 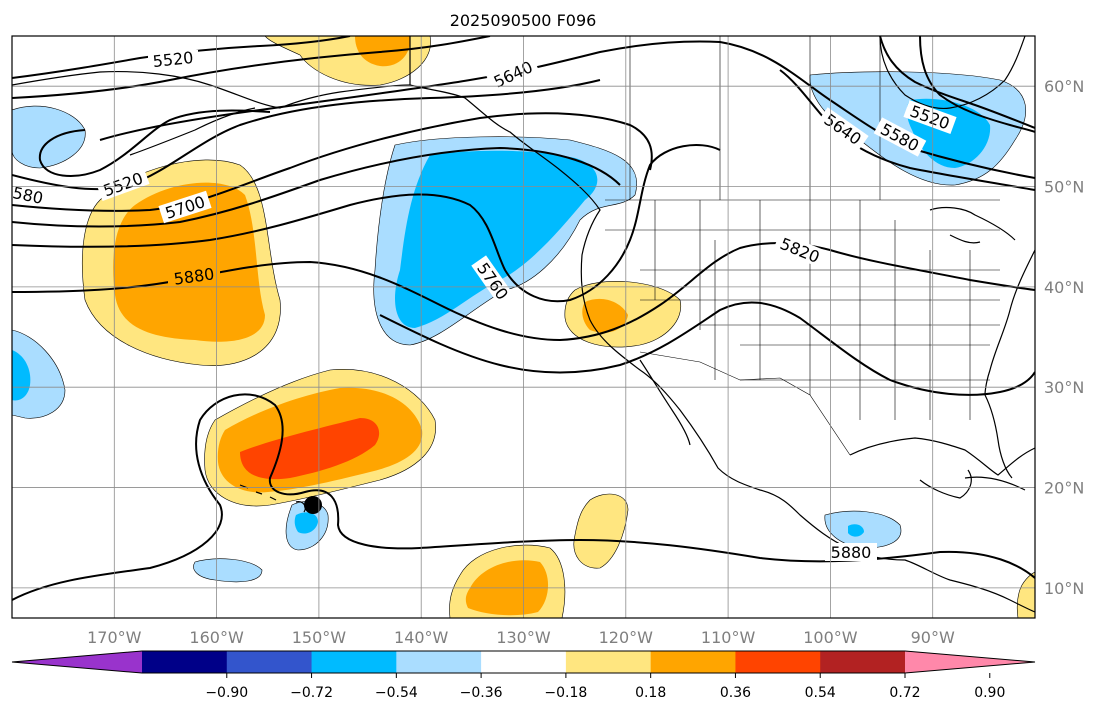 I want to click on contour-5760-west, so click(x=316, y=187).